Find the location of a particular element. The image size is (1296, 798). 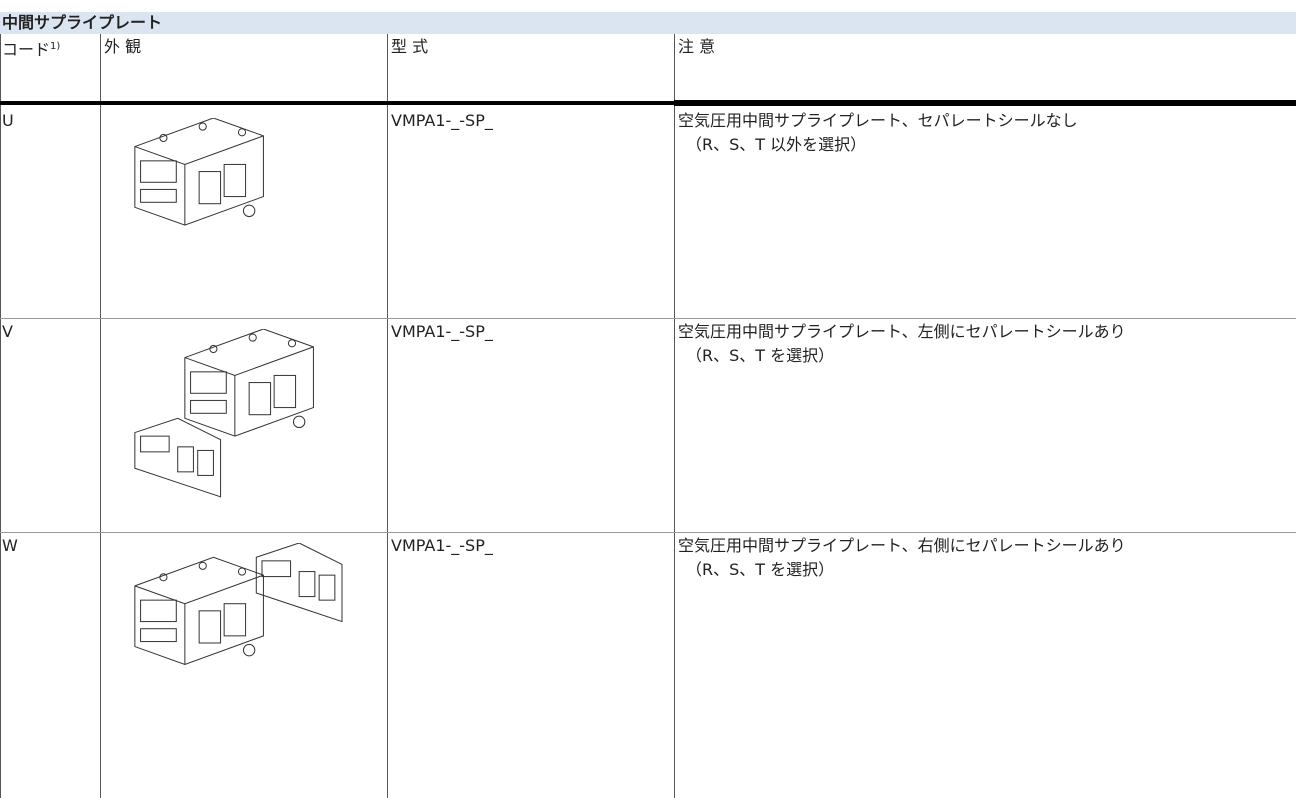

note: 空気圧用中間サプライプレート、セパレートシールなし is located at coordinates (878, 120).